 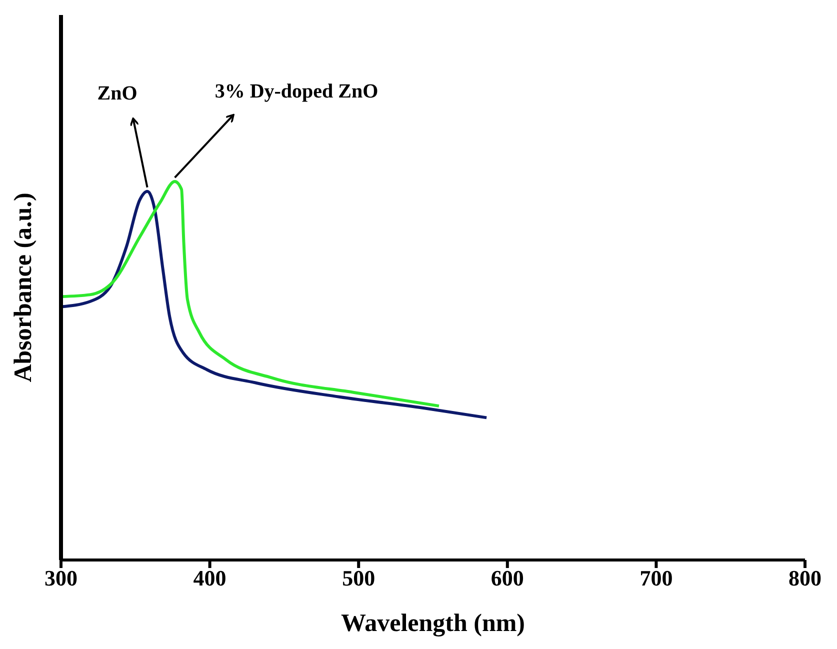 I want to click on x-tick-label: 500, so click(x=359, y=578).